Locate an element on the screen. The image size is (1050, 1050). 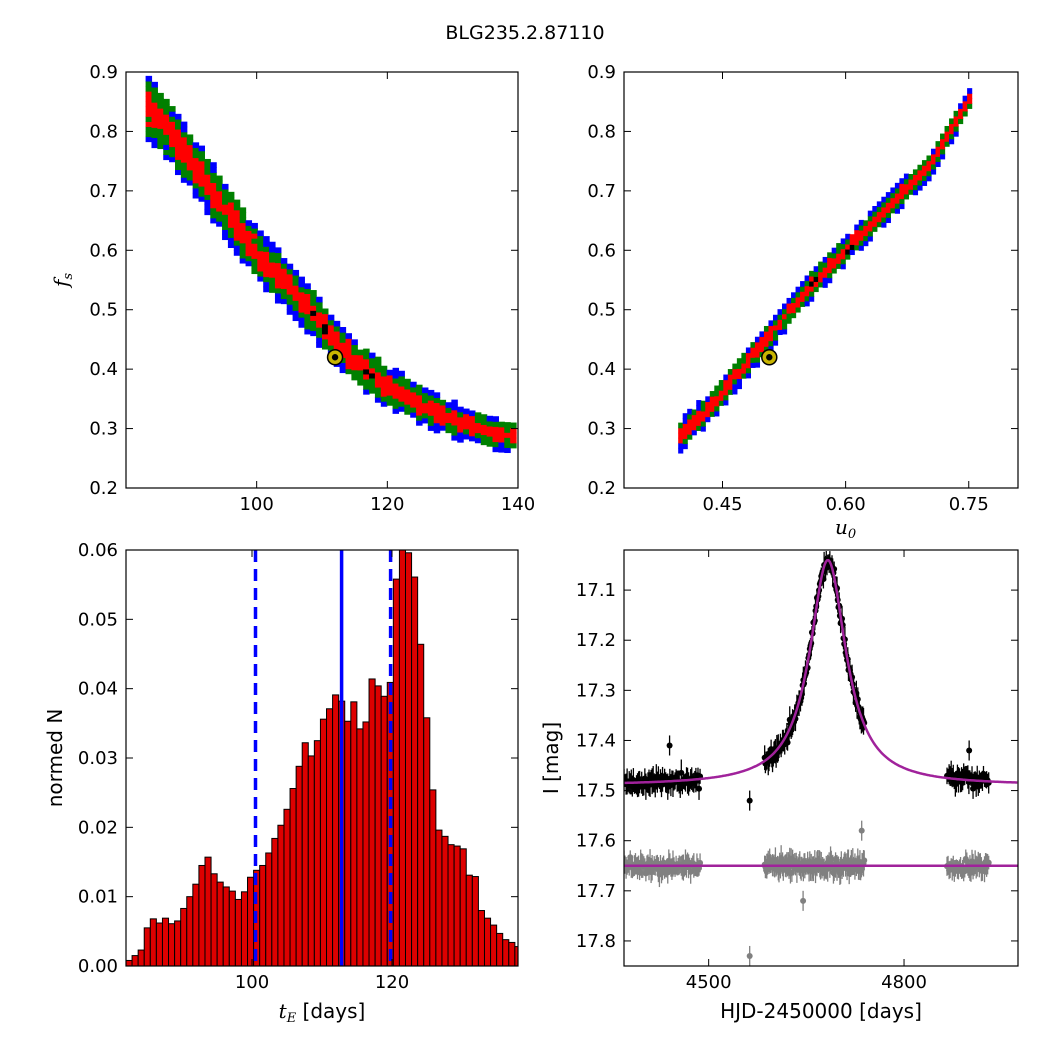
x-tick-label: 100 is located at coordinates (252, 982).